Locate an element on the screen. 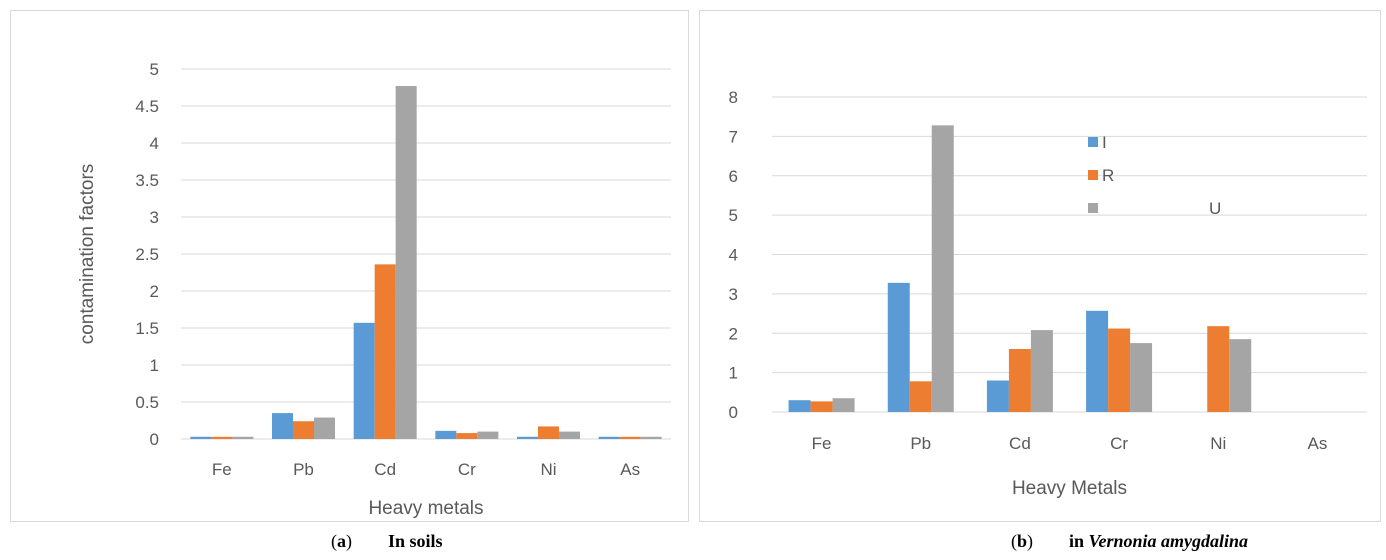 The width and height of the screenshot is (1386, 560). bar-pb-s1 is located at coordinates (282, 426).